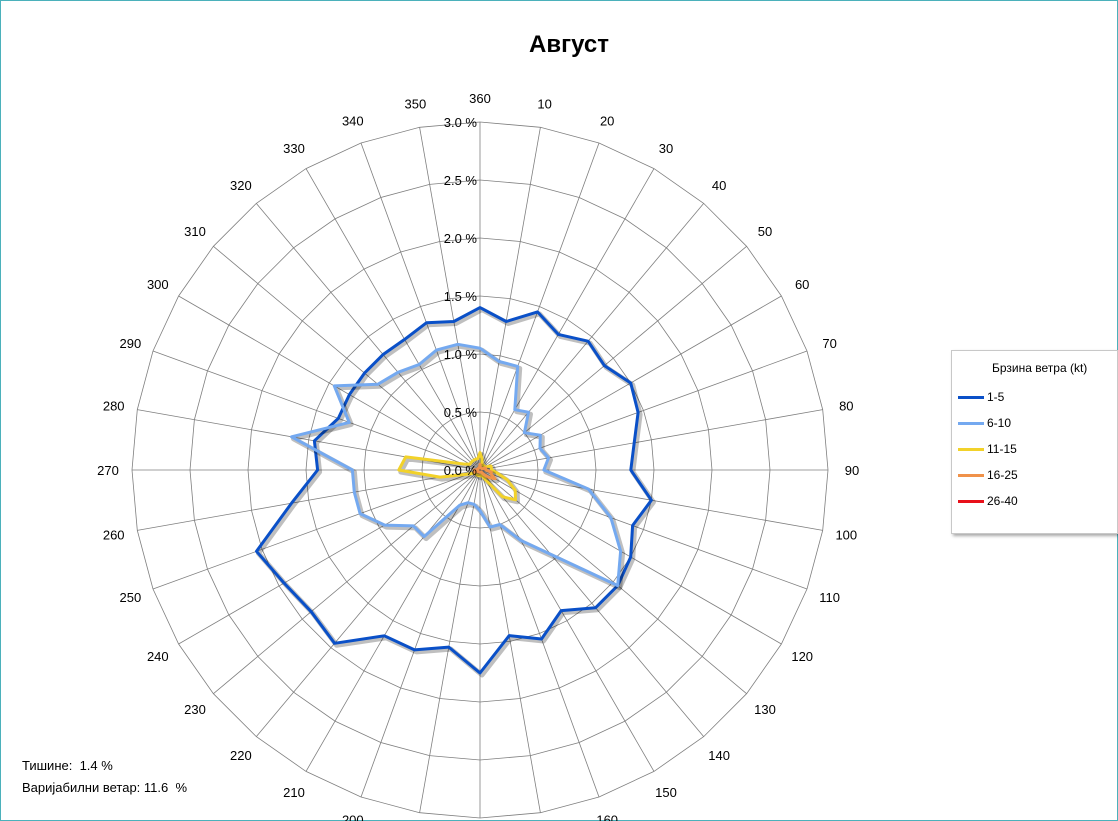  I want to click on direction-label: 210, so click(294, 792).